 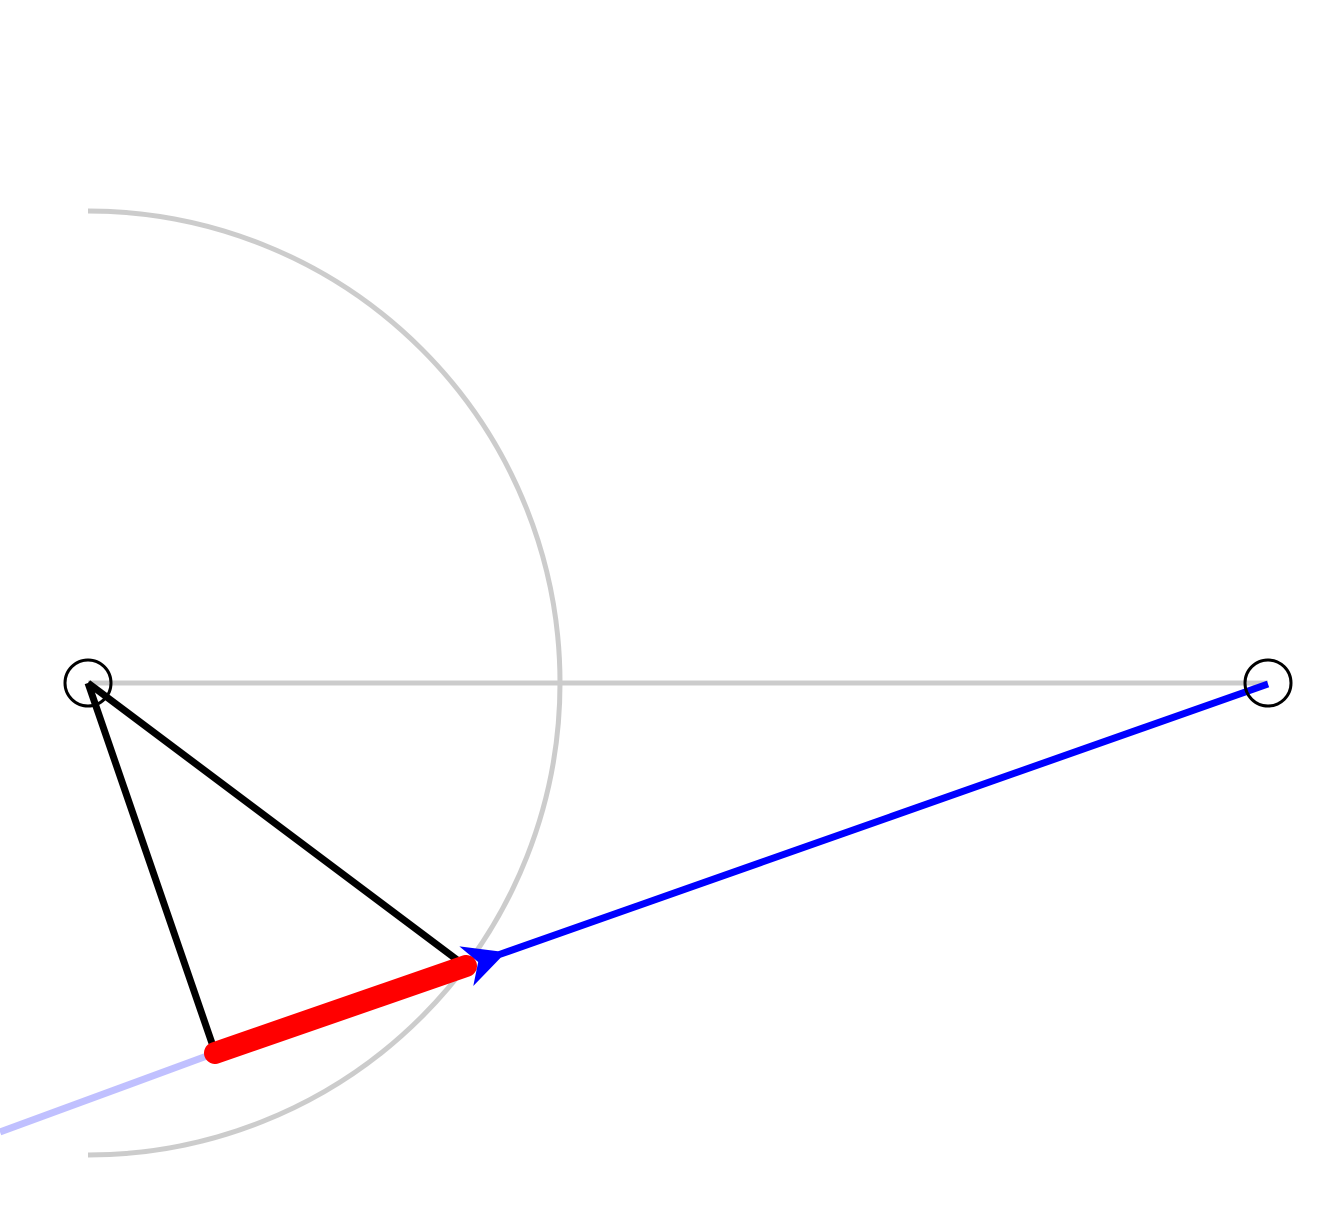 What do you see at coordinates (108, 1092) in the screenshot?
I see `extension-line` at bounding box center [108, 1092].